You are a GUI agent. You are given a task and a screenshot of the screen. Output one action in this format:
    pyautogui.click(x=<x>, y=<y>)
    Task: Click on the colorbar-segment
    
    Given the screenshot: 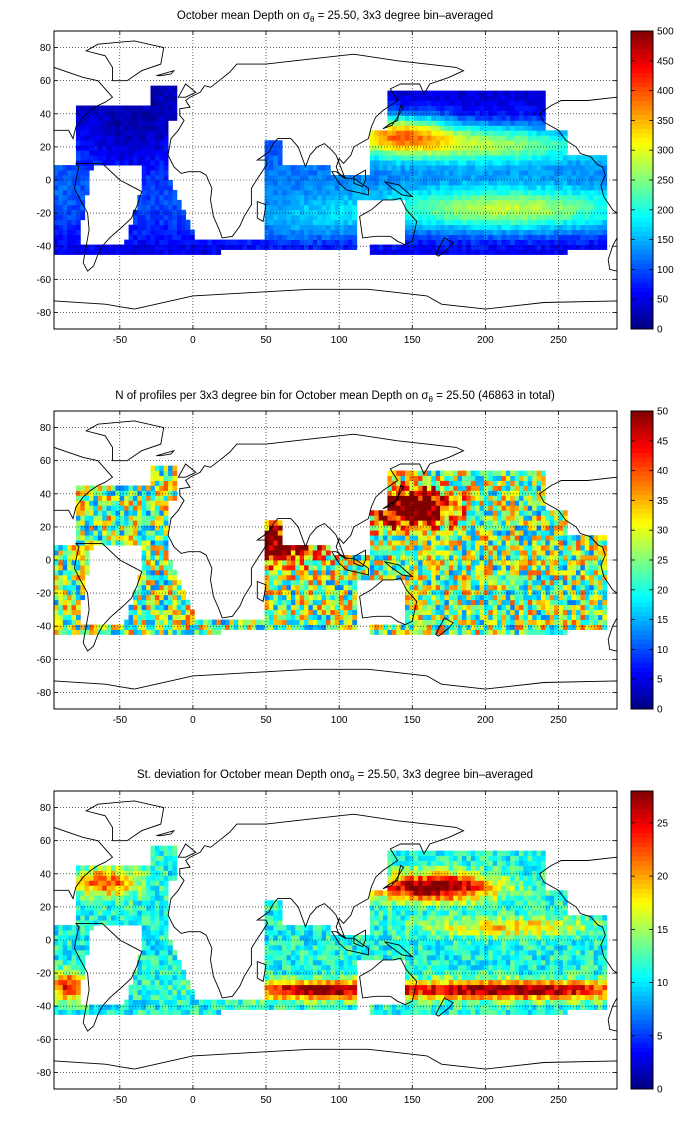 What is the action you would take?
    pyautogui.click(x=642, y=266)
    